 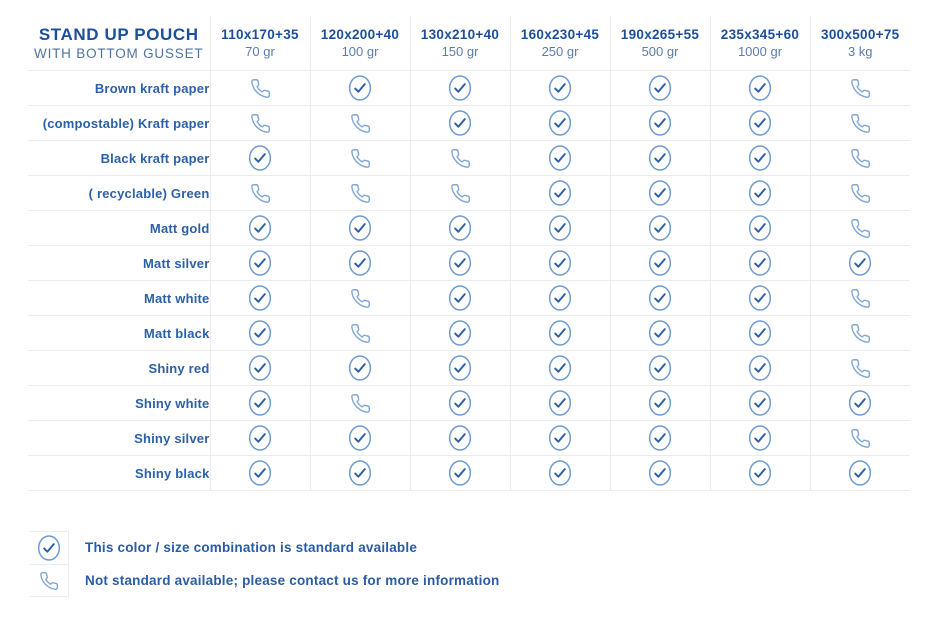 I want to click on row-label: Shiny black, so click(x=119, y=473).